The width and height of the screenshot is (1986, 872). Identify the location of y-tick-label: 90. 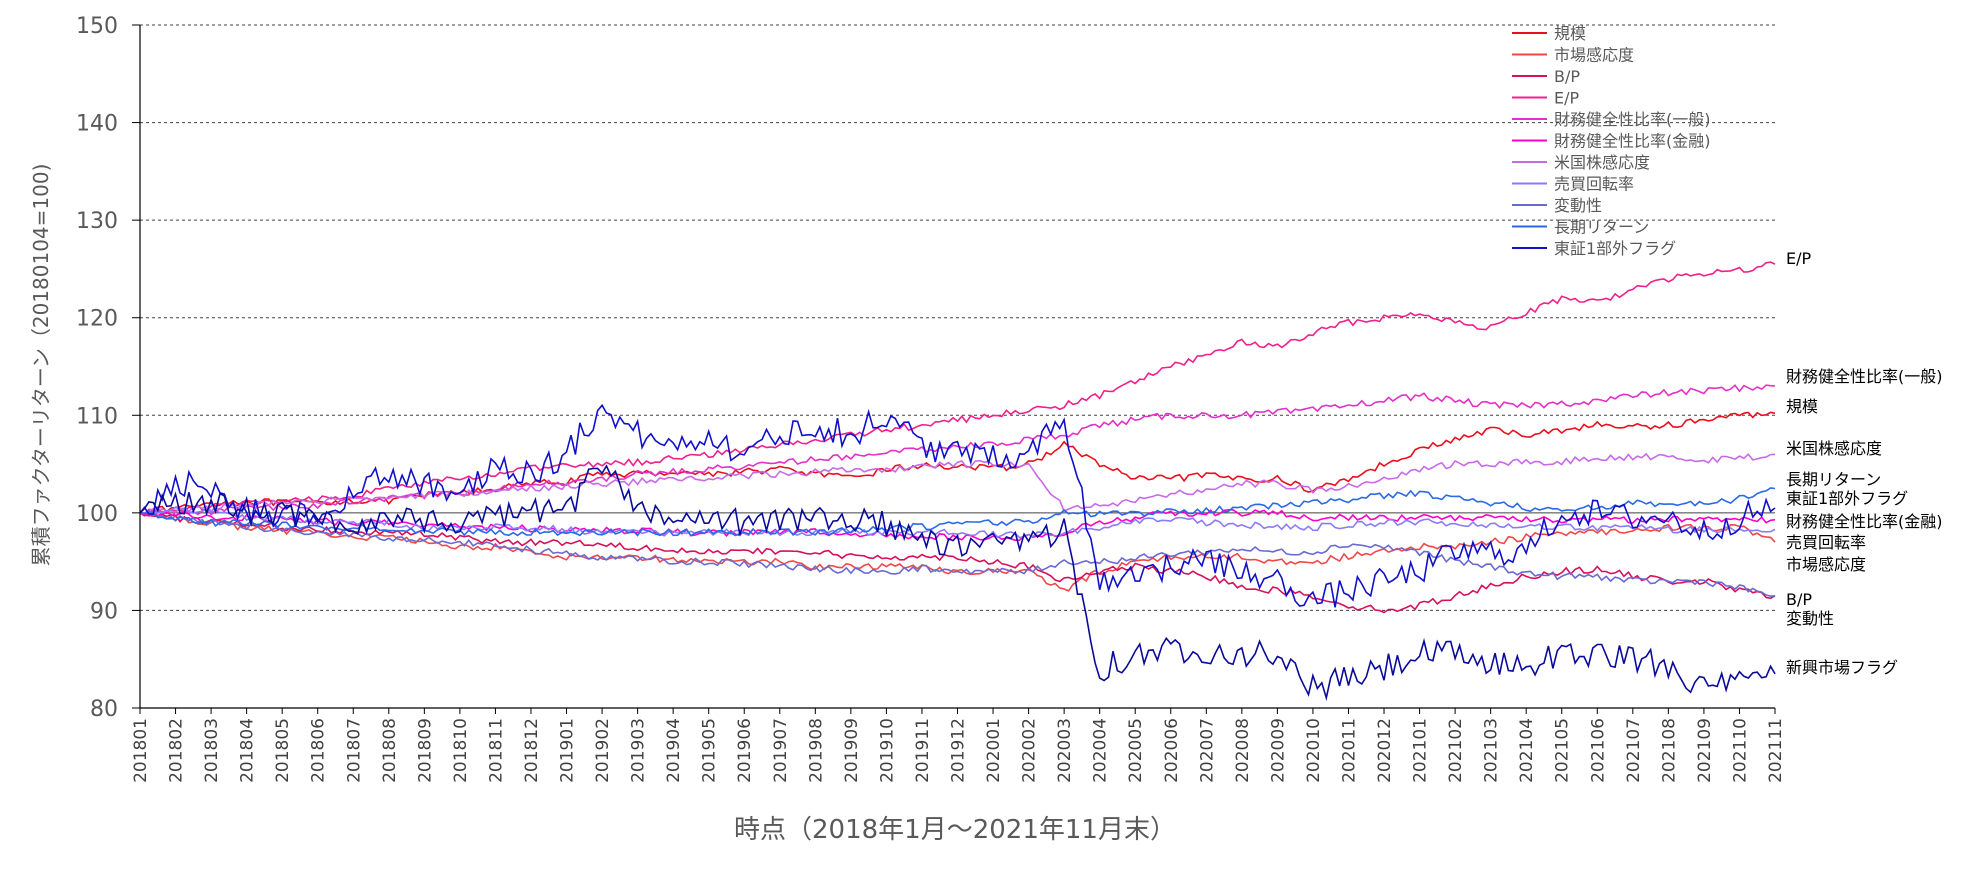
(104, 611).